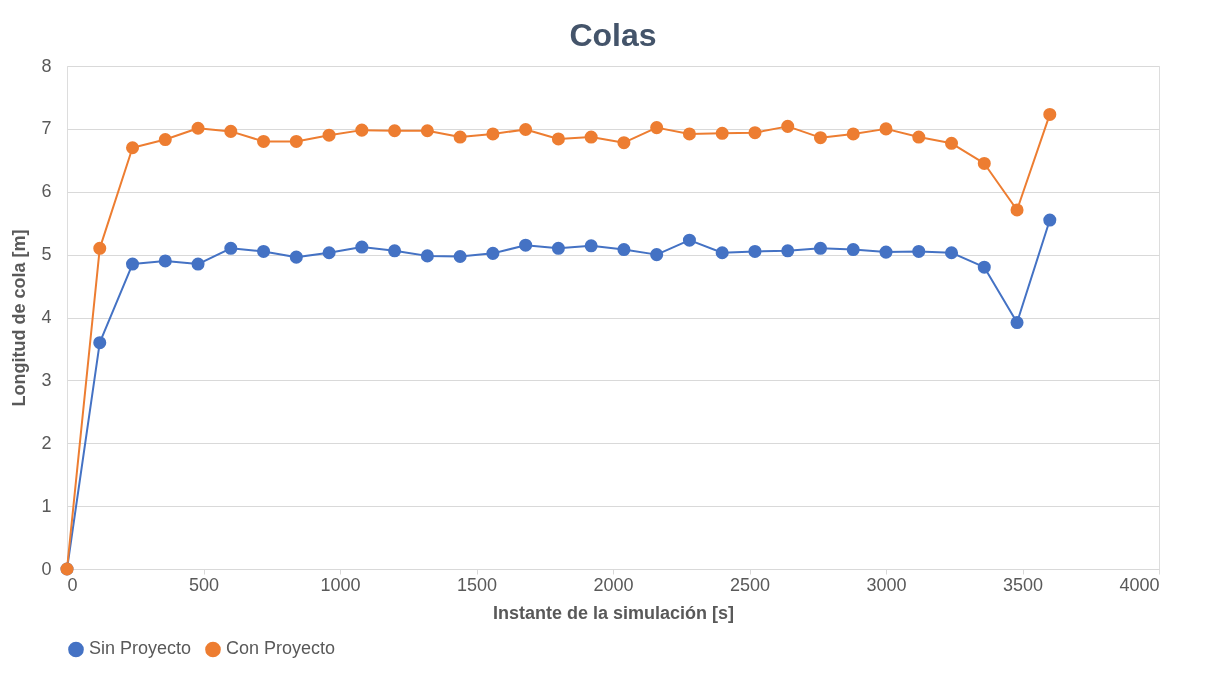  I want to click on x-tick-label: 3500, so click(1023, 584).